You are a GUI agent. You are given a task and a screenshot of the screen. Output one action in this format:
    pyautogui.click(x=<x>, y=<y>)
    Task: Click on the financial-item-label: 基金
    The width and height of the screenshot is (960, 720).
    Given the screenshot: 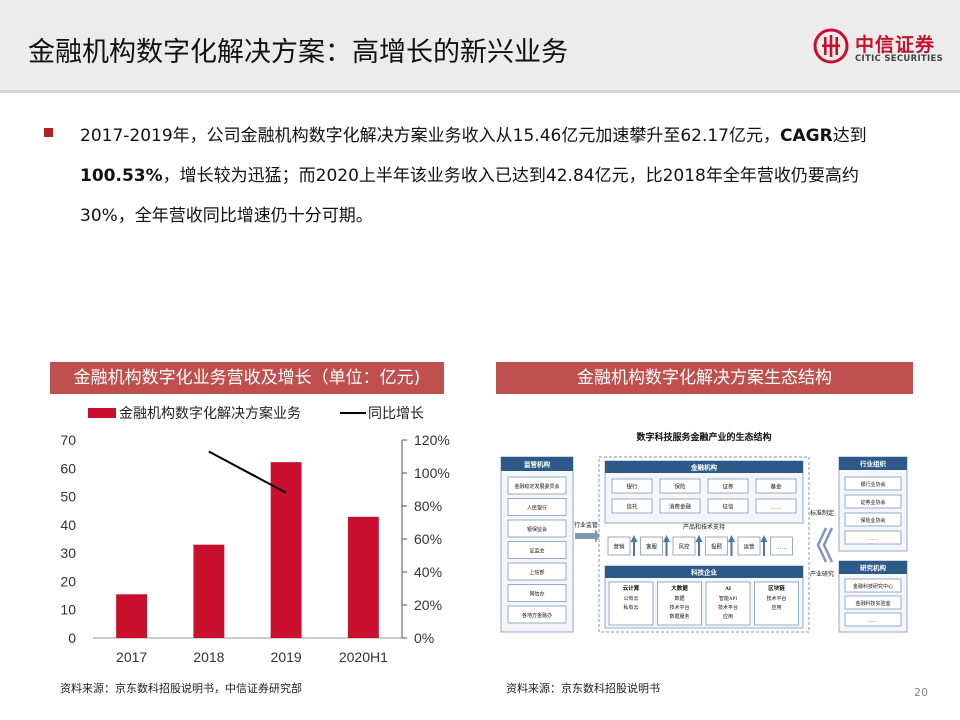 What is the action you would take?
    pyautogui.click(x=776, y=487)
    